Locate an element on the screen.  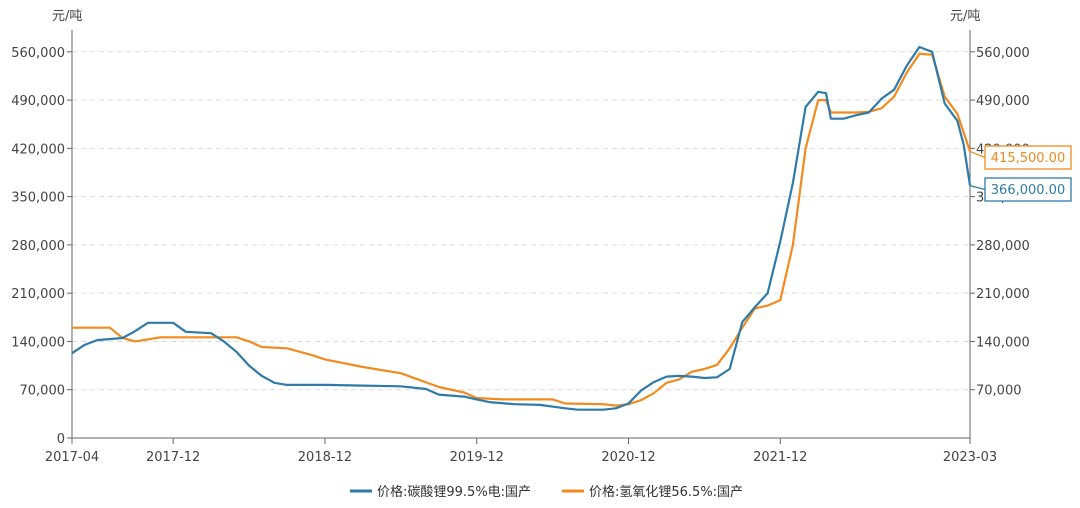
x-tick-label: 2020-12 is located at coordinates (628, 457).